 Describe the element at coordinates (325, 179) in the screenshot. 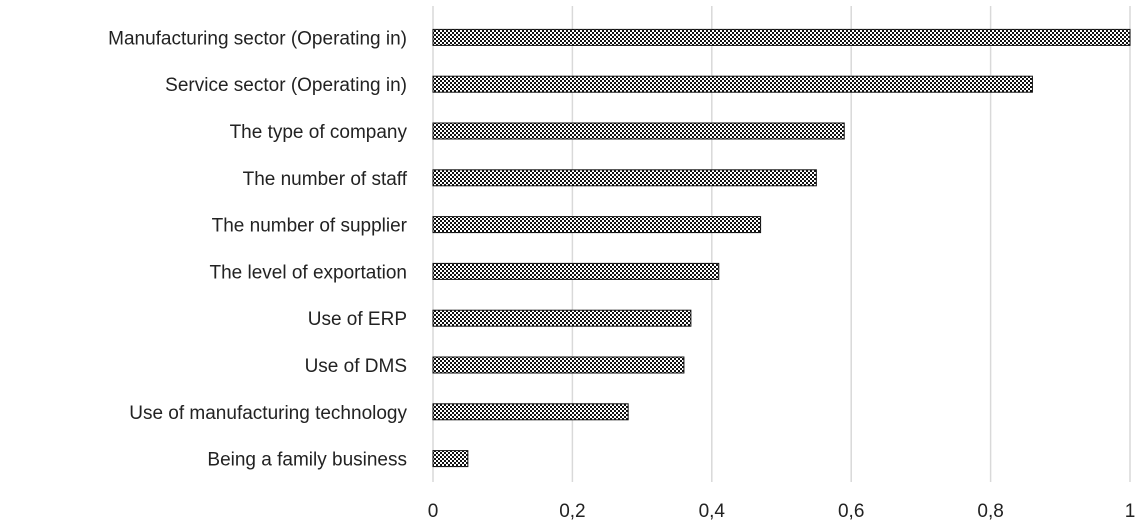

I see `category-label: The number of staff` at that location.